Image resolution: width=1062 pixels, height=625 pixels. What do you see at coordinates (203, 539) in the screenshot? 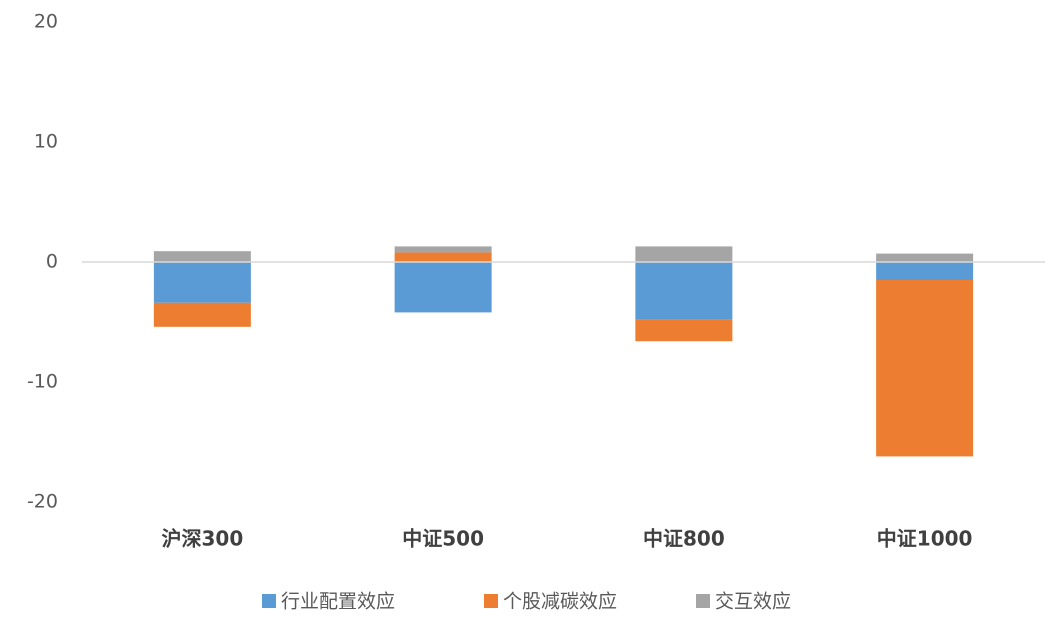
I see `x-tick-label: 沪深300` at bounding box center [203, 539].